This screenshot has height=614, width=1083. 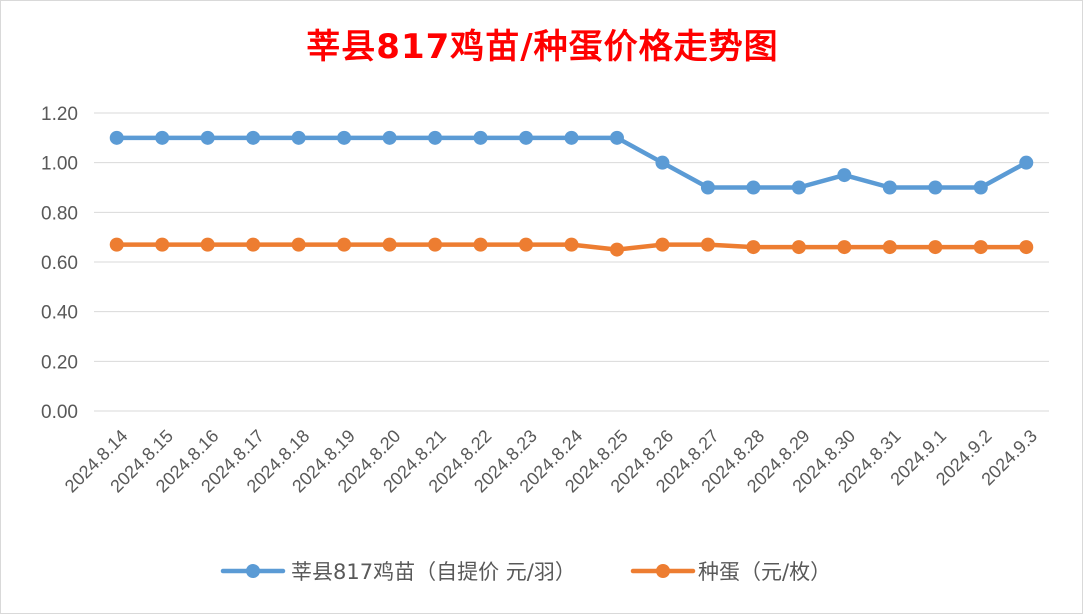 I want to click on y-tick-label: 0.80, so click(x=59, y=213).